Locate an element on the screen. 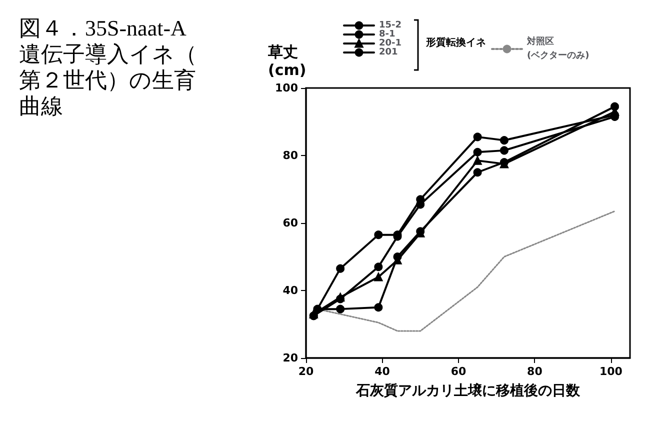  x-tick-label: 100 is located at coordinates (611, 371).